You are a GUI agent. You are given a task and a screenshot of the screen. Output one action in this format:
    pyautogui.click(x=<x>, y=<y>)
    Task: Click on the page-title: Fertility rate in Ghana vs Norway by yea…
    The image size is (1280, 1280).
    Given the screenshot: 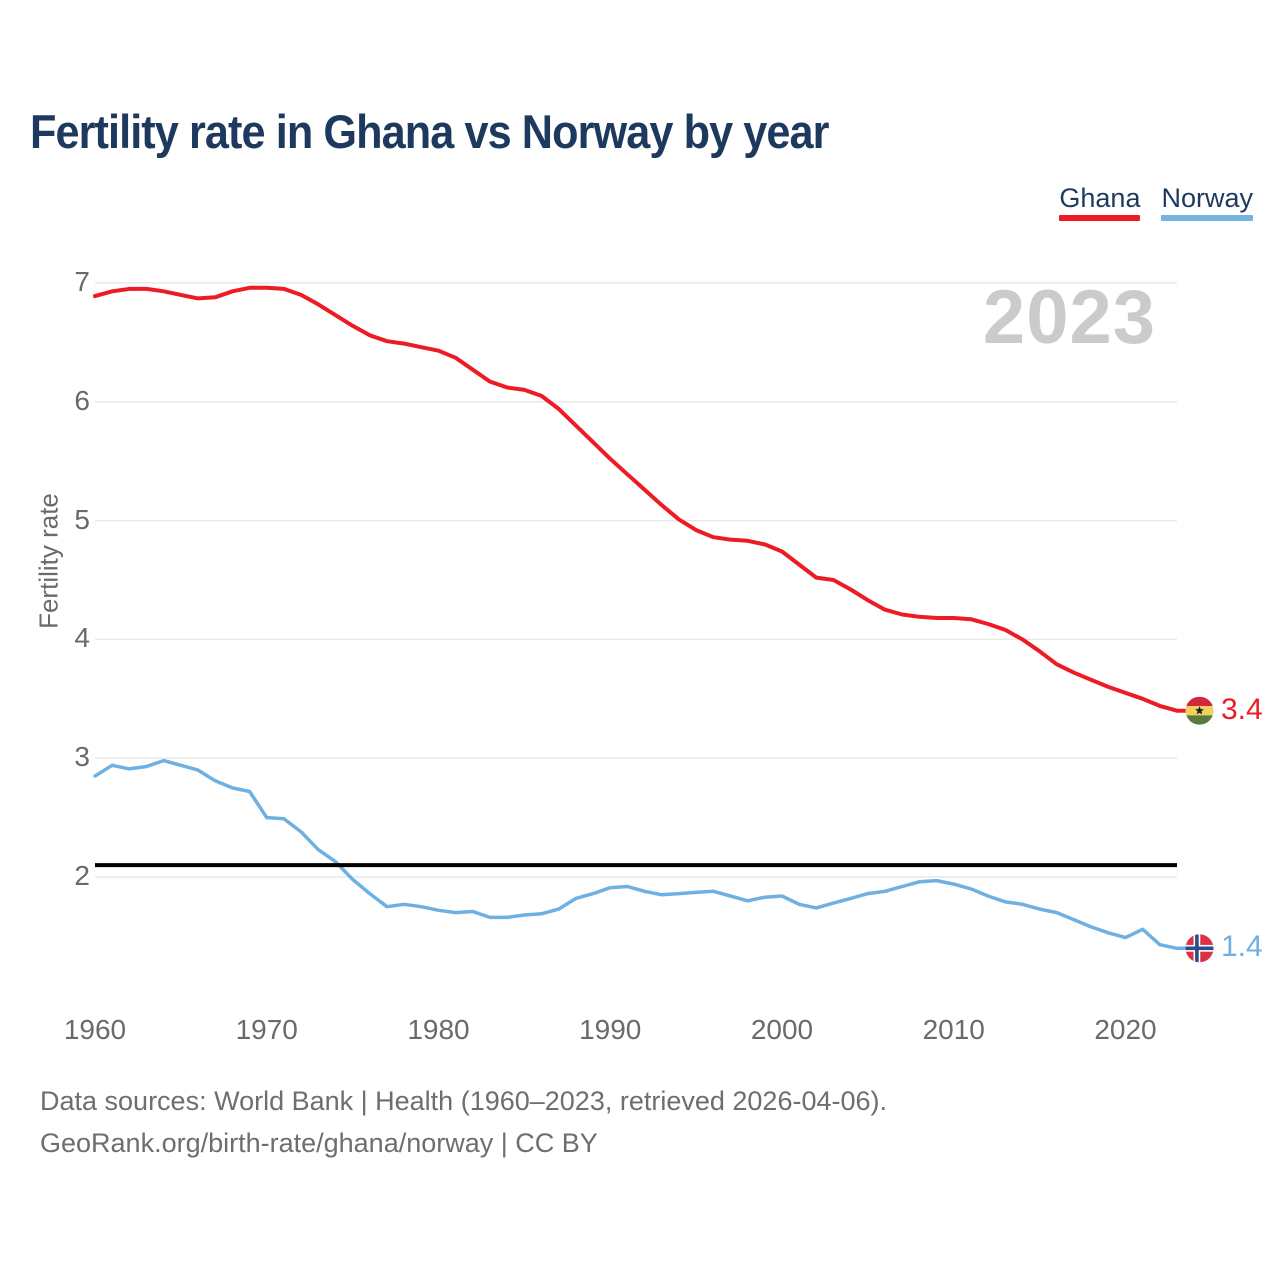 What is the action you would take?
    pyautogui.click(x=430, y=131)
    